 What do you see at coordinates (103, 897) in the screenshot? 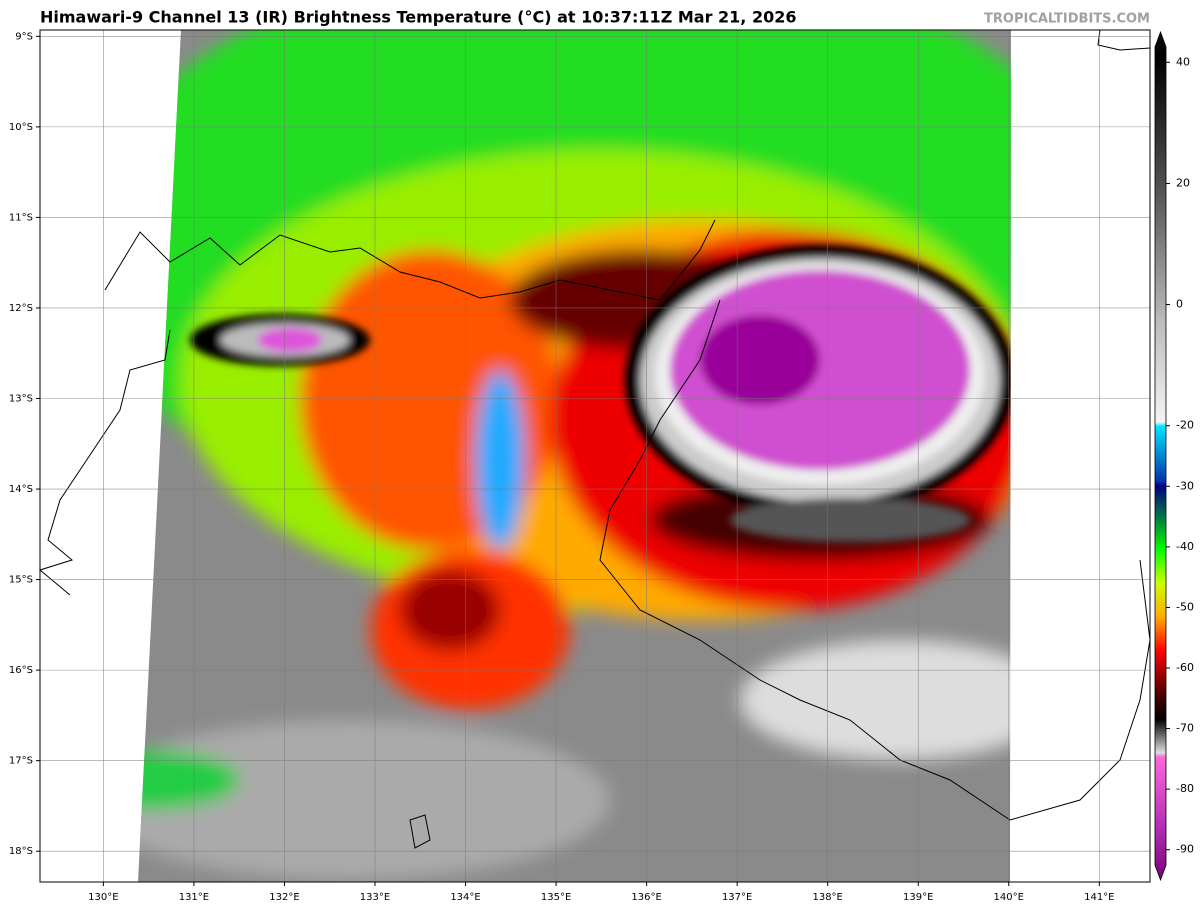
I see `lon-tick-label: 130°E` at bounding box center [103, 897].